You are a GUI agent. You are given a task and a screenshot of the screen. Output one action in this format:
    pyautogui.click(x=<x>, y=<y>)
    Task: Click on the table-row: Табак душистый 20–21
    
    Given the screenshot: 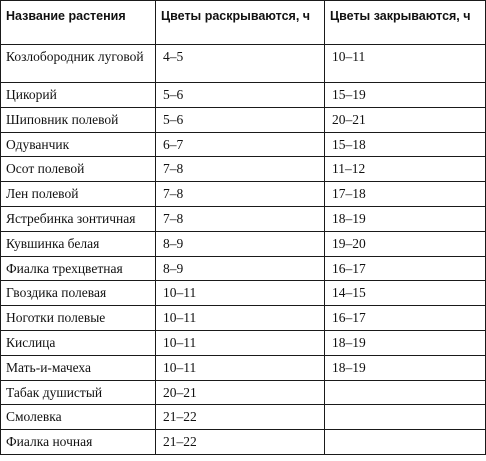 What is the action you would take?
    pyautogui.click(x=243, y=392)
    